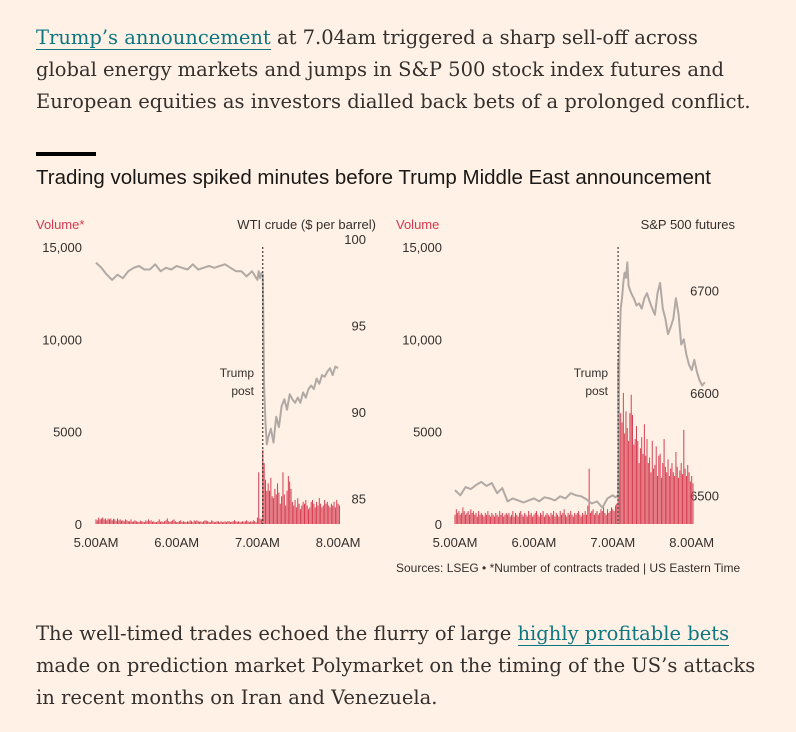 This screenshot has height=732, width=796. What do you see at coordinates (417, 224) in the screenshot?
I see `left-axis-label: Volume` at bounding box center [417, 224].